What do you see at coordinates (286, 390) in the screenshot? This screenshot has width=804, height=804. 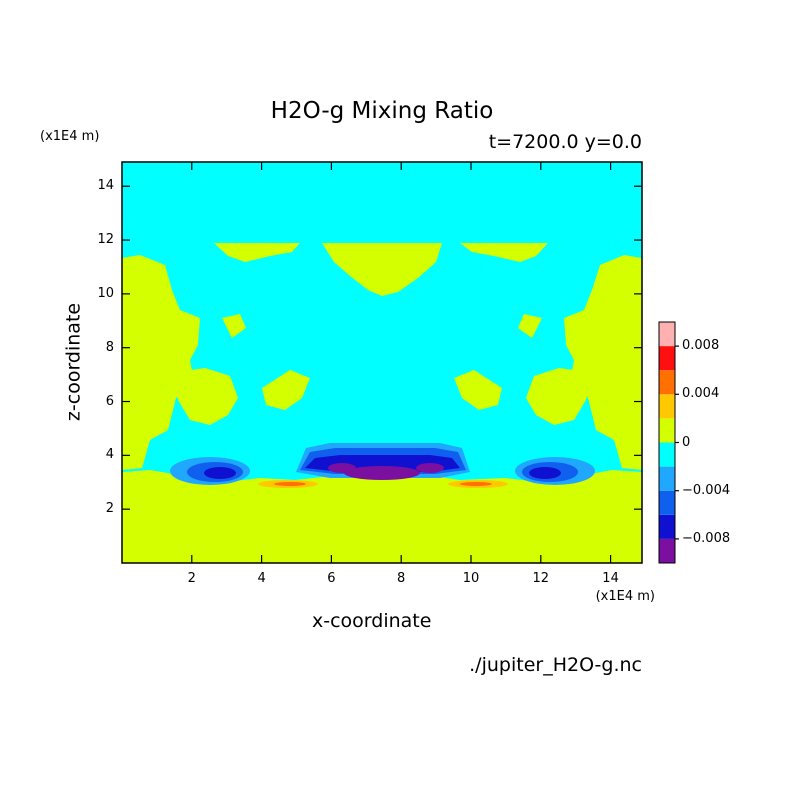 I see `contour-blob-left-mid` at bounding box center [286, 390].